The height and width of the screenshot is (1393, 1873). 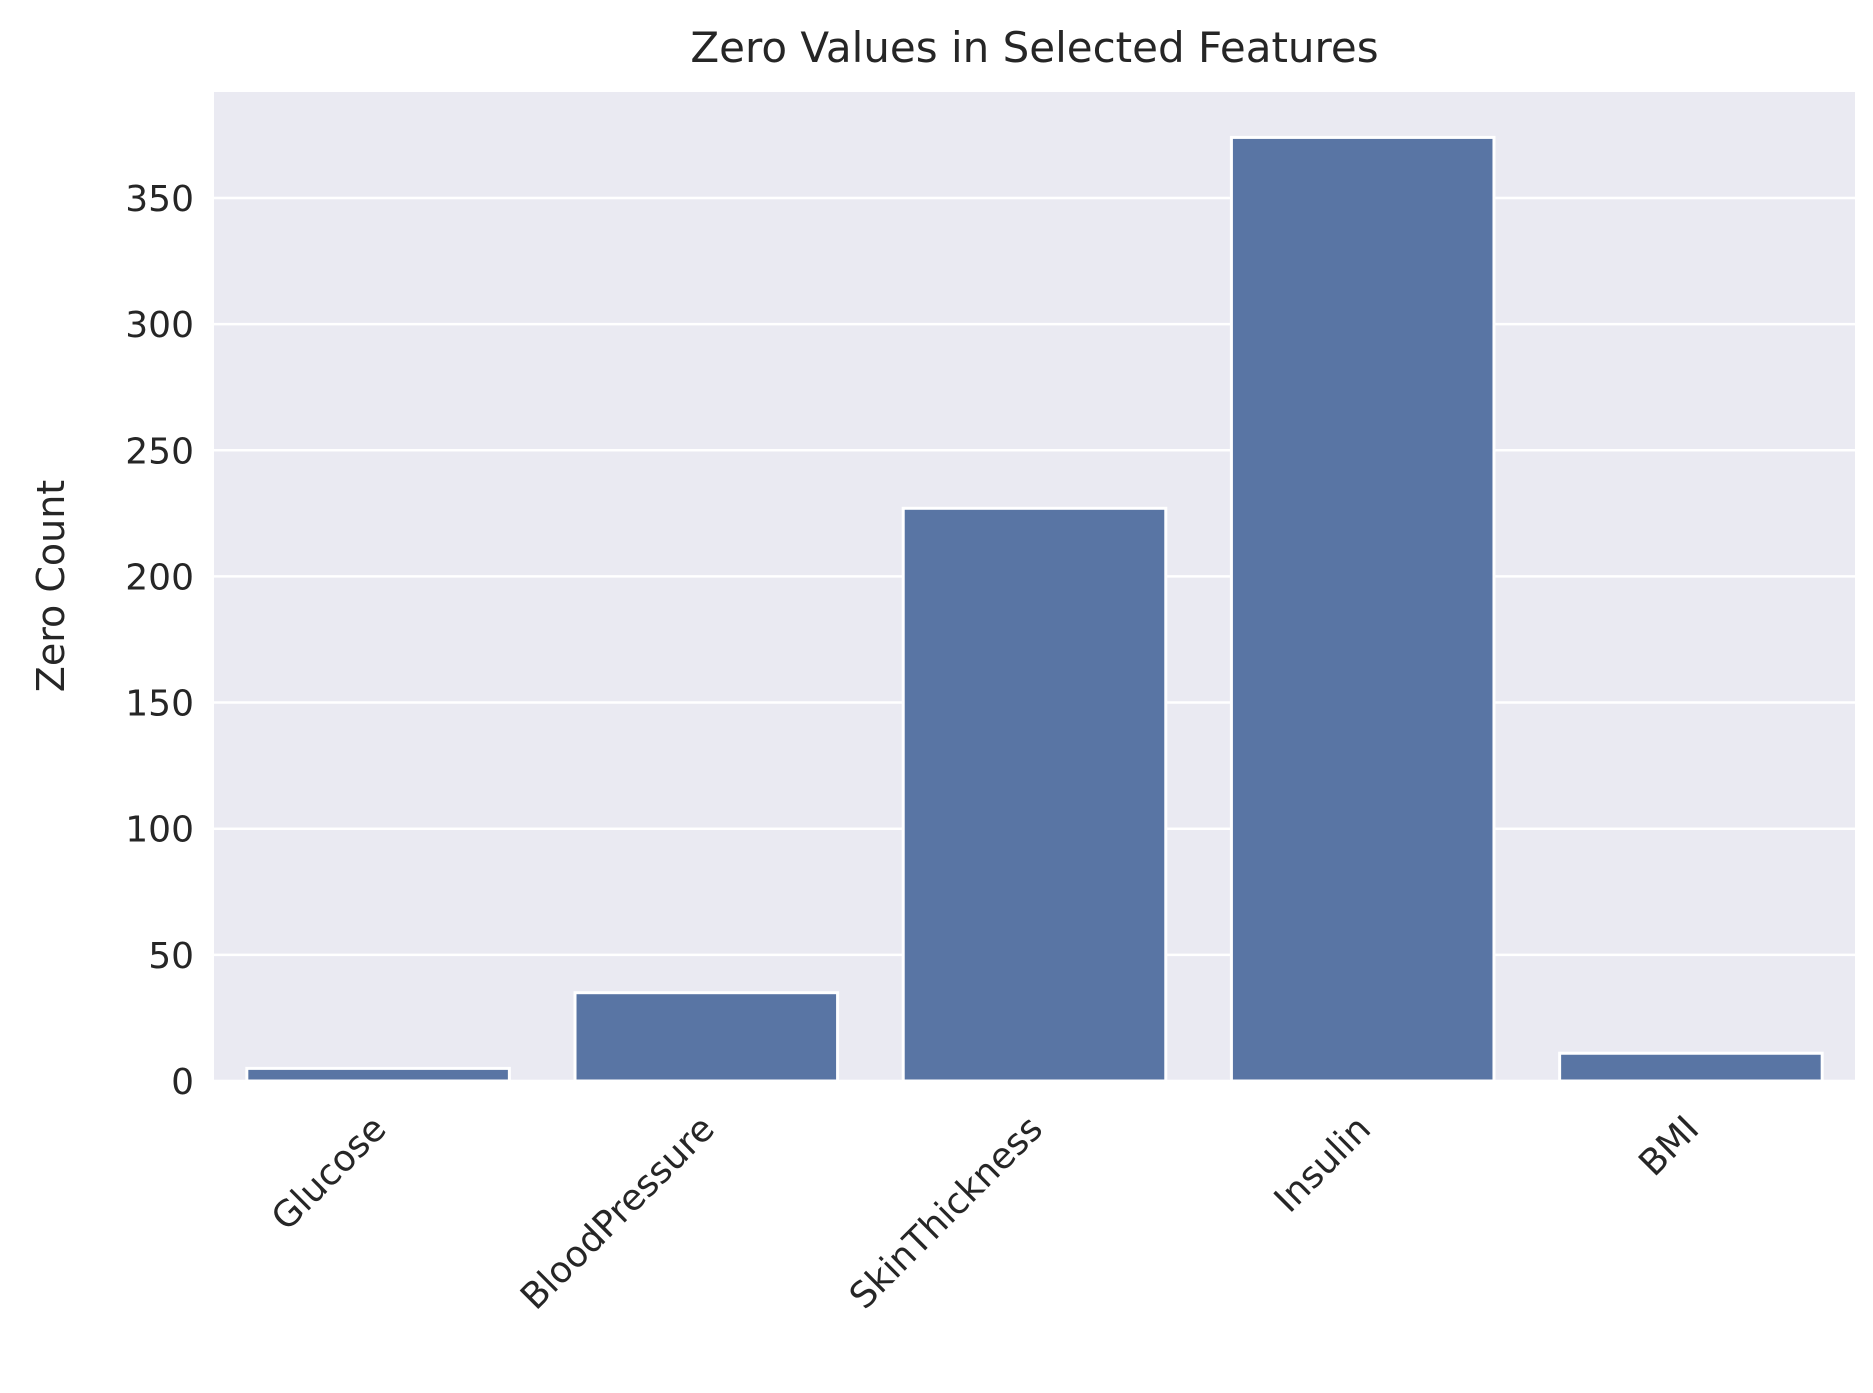 I want to click on y-tick-label: 0, so click(x=182, y=1082).